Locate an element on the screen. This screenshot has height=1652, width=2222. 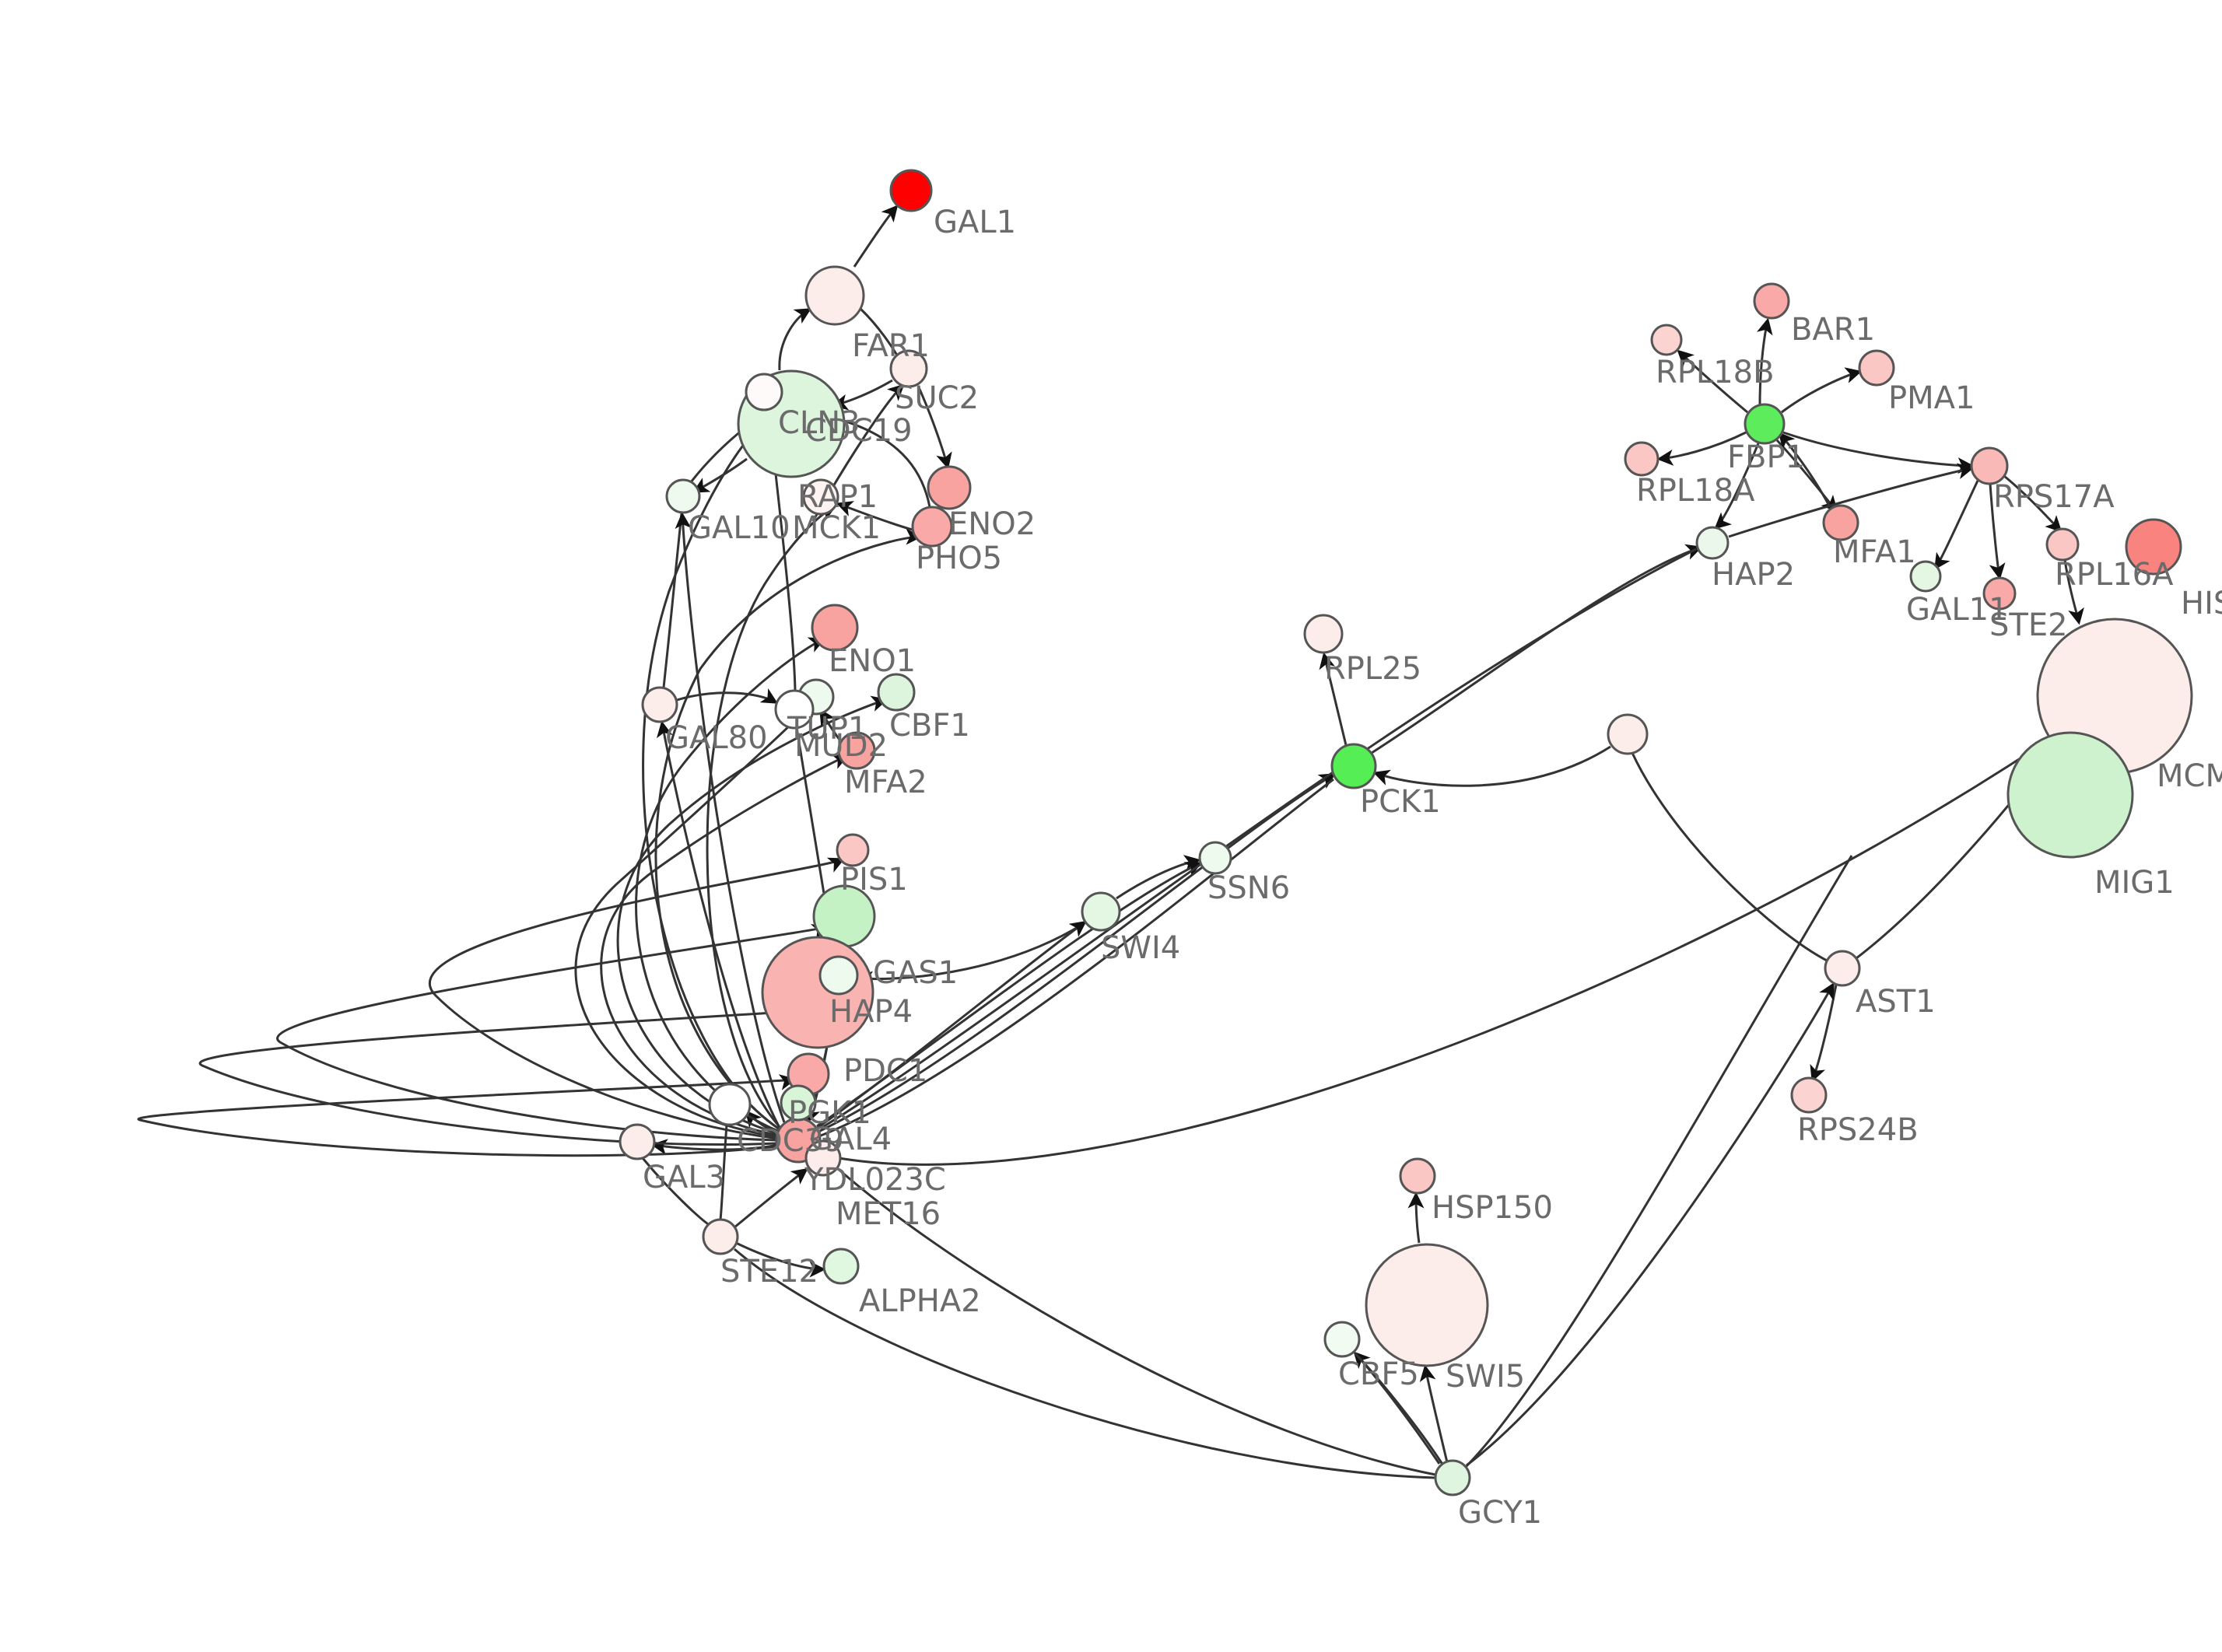
node-YDL023C is located at coordinates (823, 1158).